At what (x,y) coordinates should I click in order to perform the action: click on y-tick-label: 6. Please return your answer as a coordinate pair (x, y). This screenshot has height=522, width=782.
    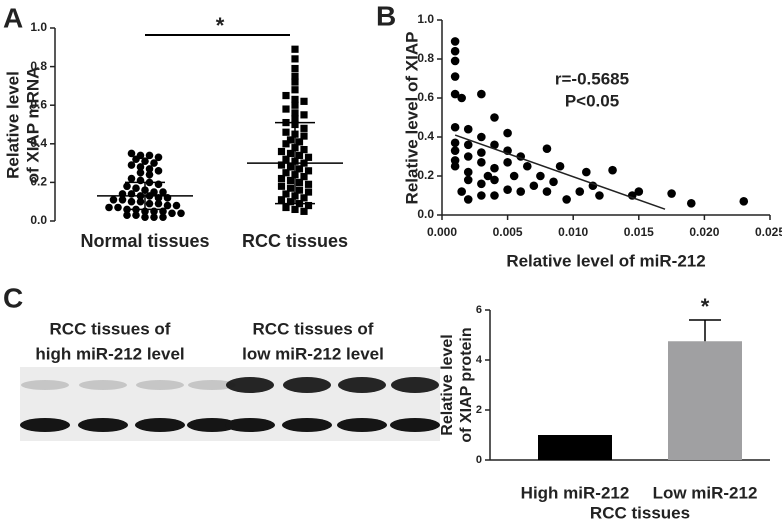
    Looking at the image, I should click on (479, 310).